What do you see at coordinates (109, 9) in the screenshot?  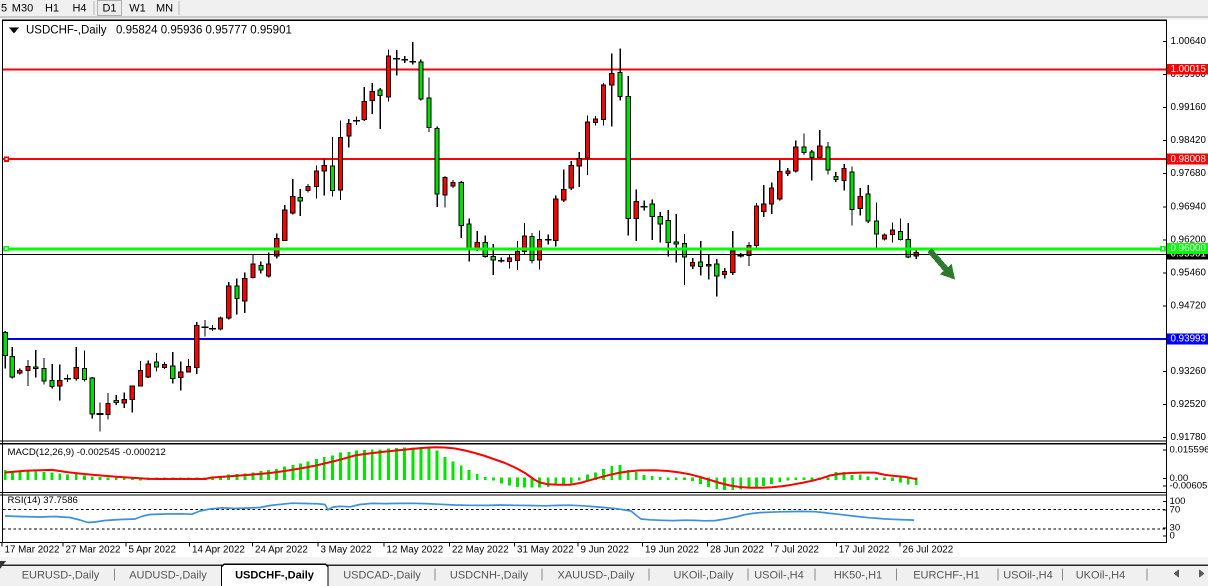 I see `svg-text: D1` at bounding box center [109, 9].